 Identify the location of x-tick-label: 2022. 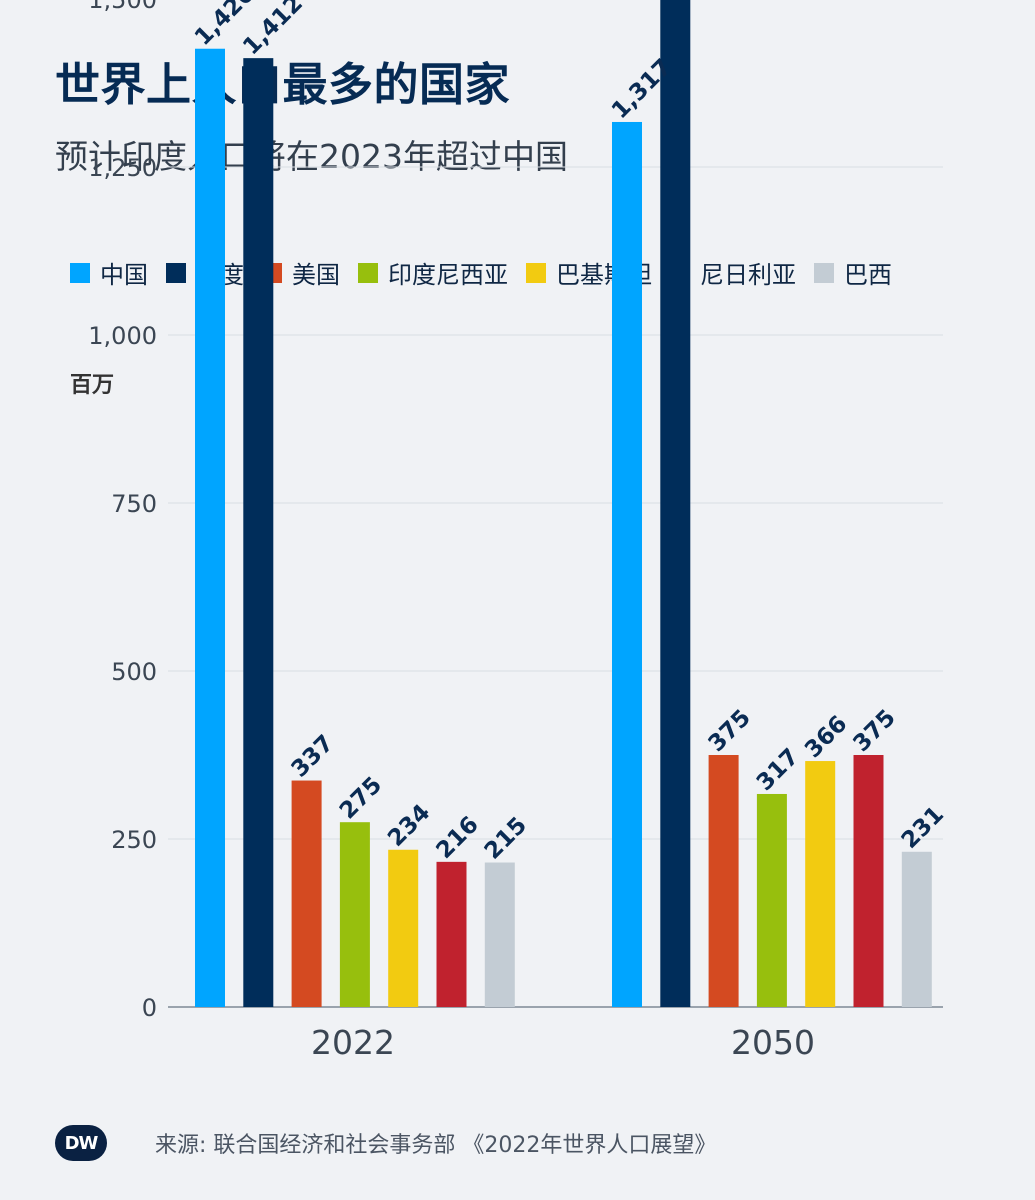
(353, 1042).